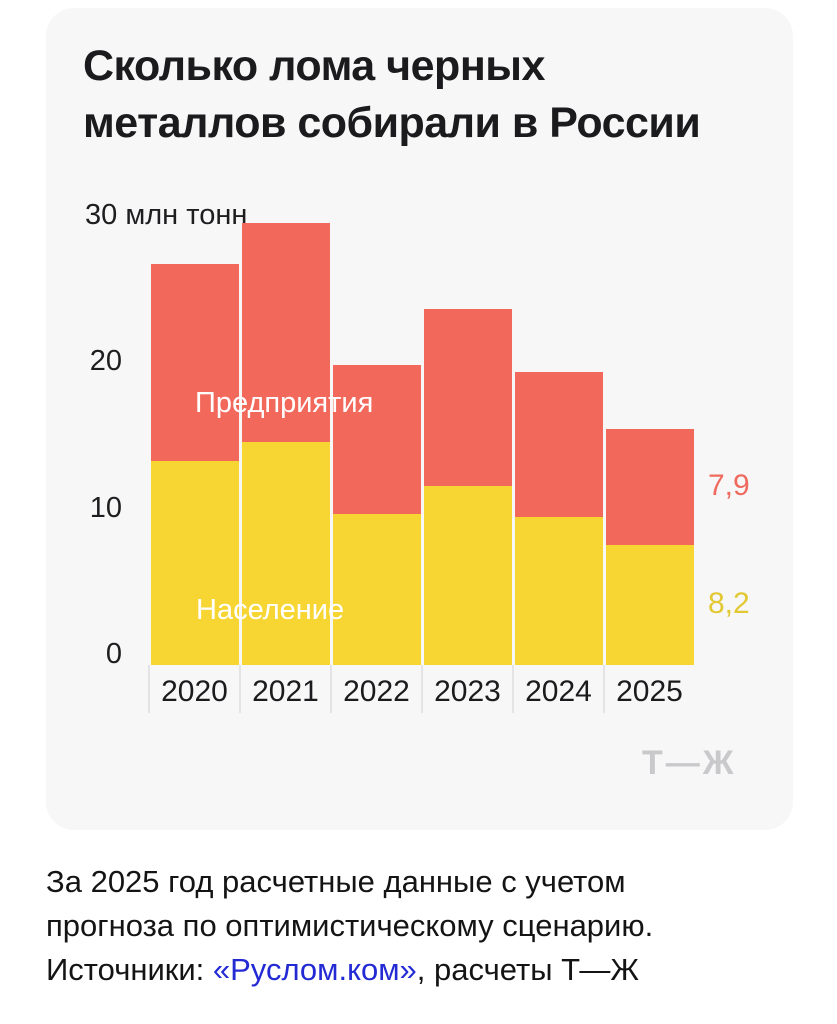  I want to click on bar-2023-naselenie, so click(467, 575).